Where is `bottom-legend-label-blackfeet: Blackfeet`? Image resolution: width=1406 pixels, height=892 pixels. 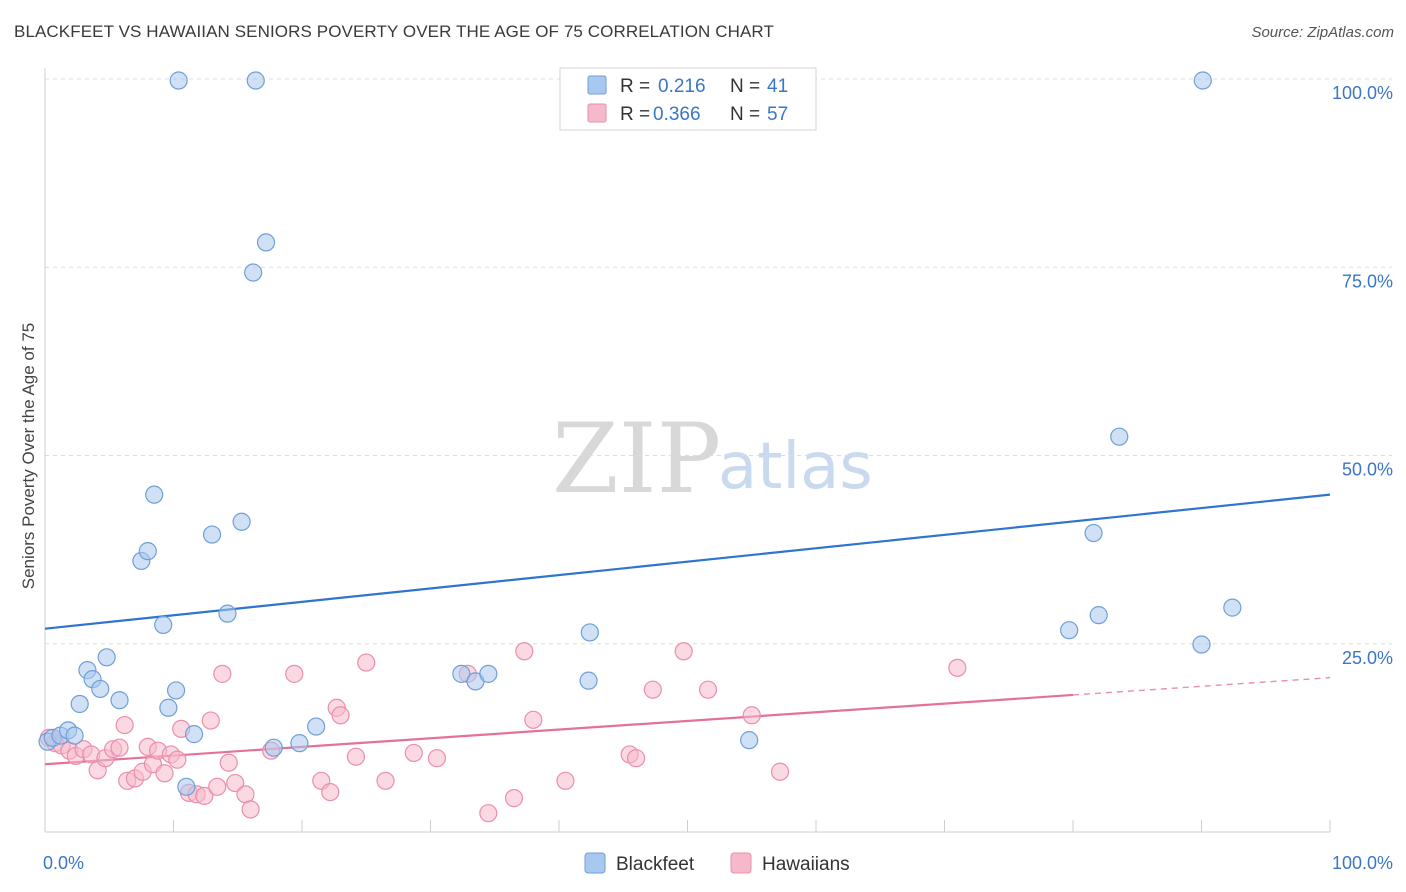 bottom-legend-label-blackfeet: Blackfeet is located at coordinates (655, 864).